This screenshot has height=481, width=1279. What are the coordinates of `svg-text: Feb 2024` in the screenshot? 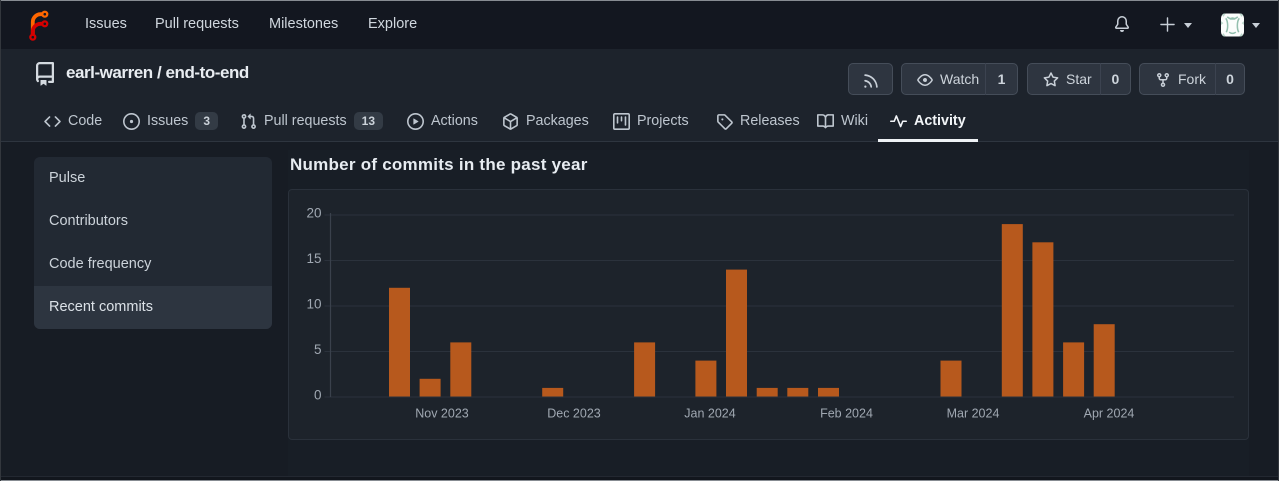 It's located at (846, 414).